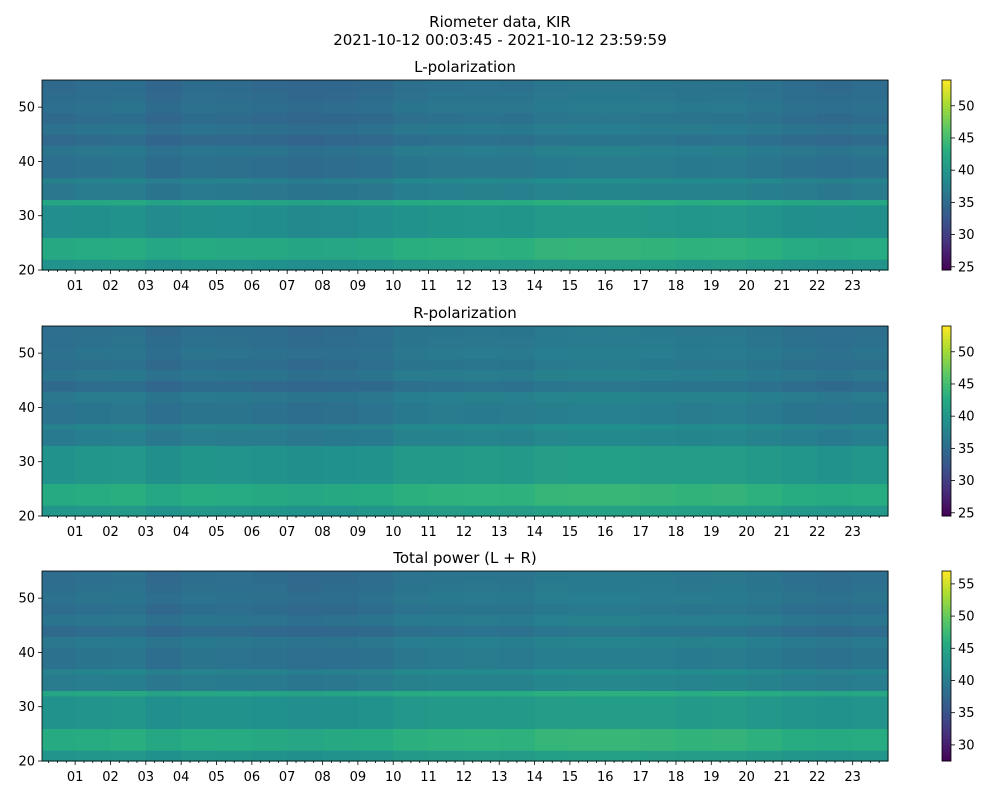 This screenshot has height=800, width=1000. What do you see at coordinates (605, 532) in the screenshot?
I see `x-tick-label: 16` at bounding box center [605, 532].